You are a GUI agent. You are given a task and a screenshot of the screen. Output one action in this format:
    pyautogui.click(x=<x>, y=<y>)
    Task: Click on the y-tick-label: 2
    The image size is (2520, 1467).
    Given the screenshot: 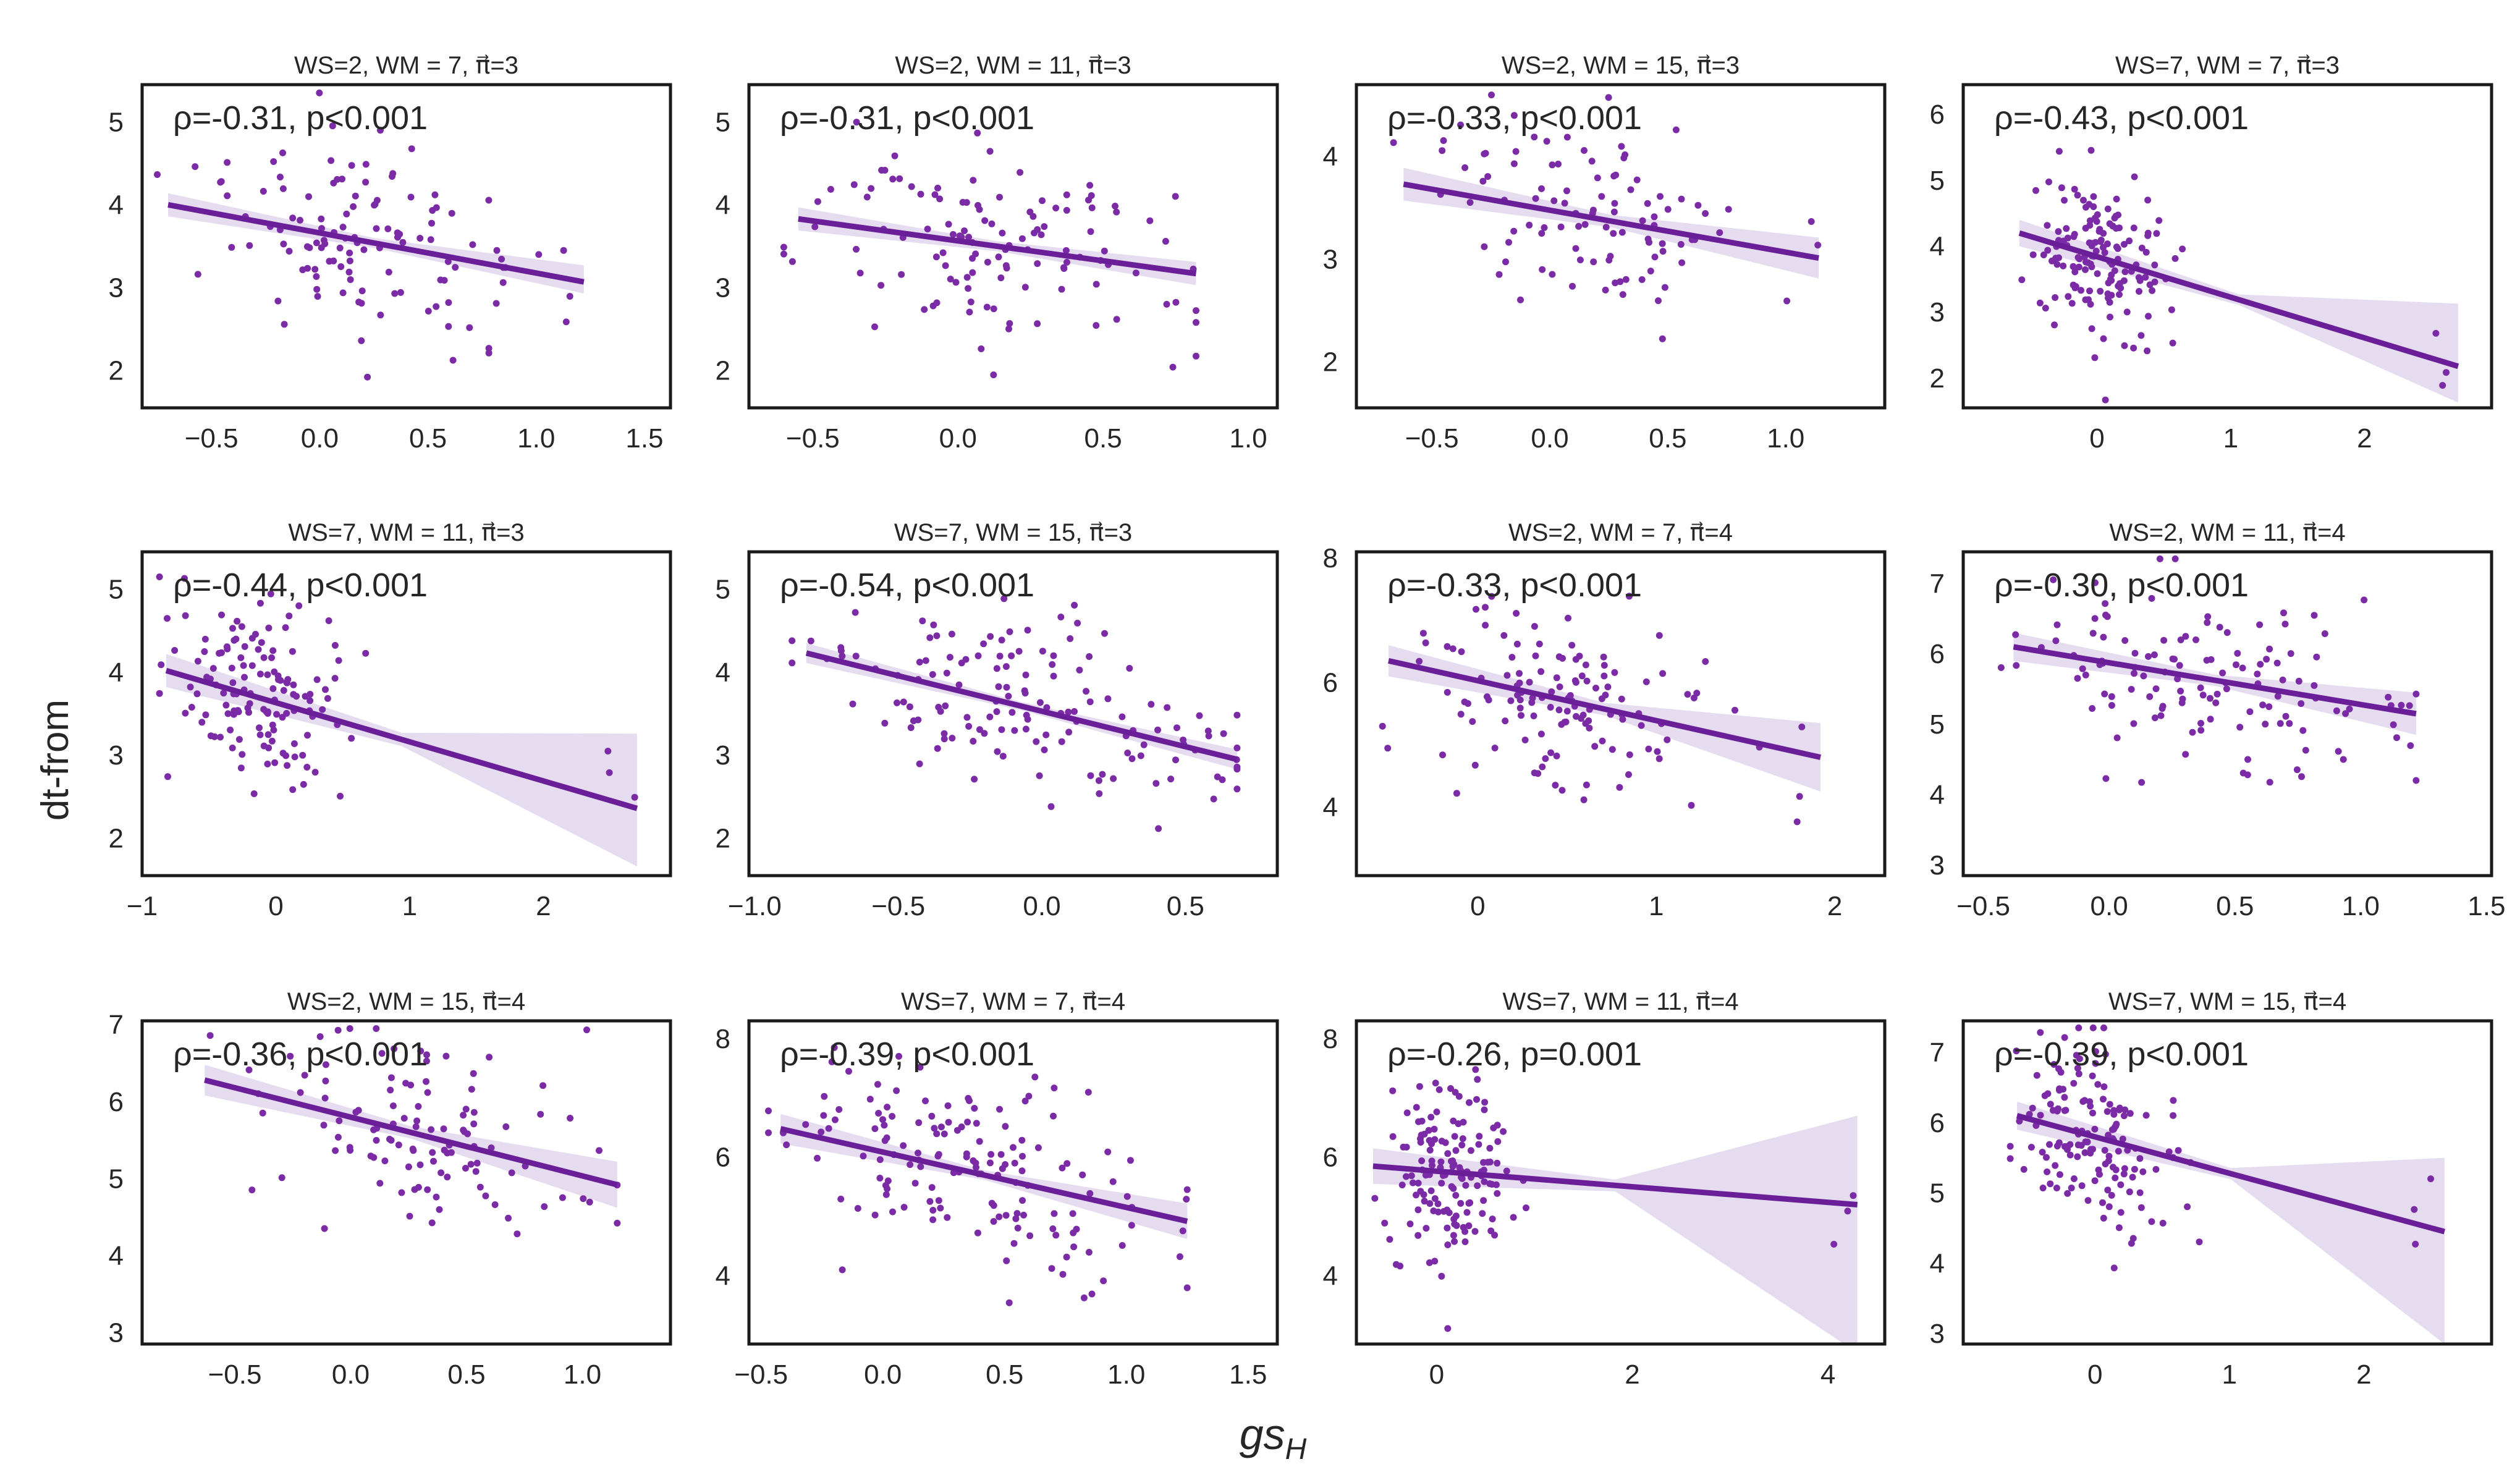 What is the action you would take?
    pyautogui.click(x=1937, y=379)
    